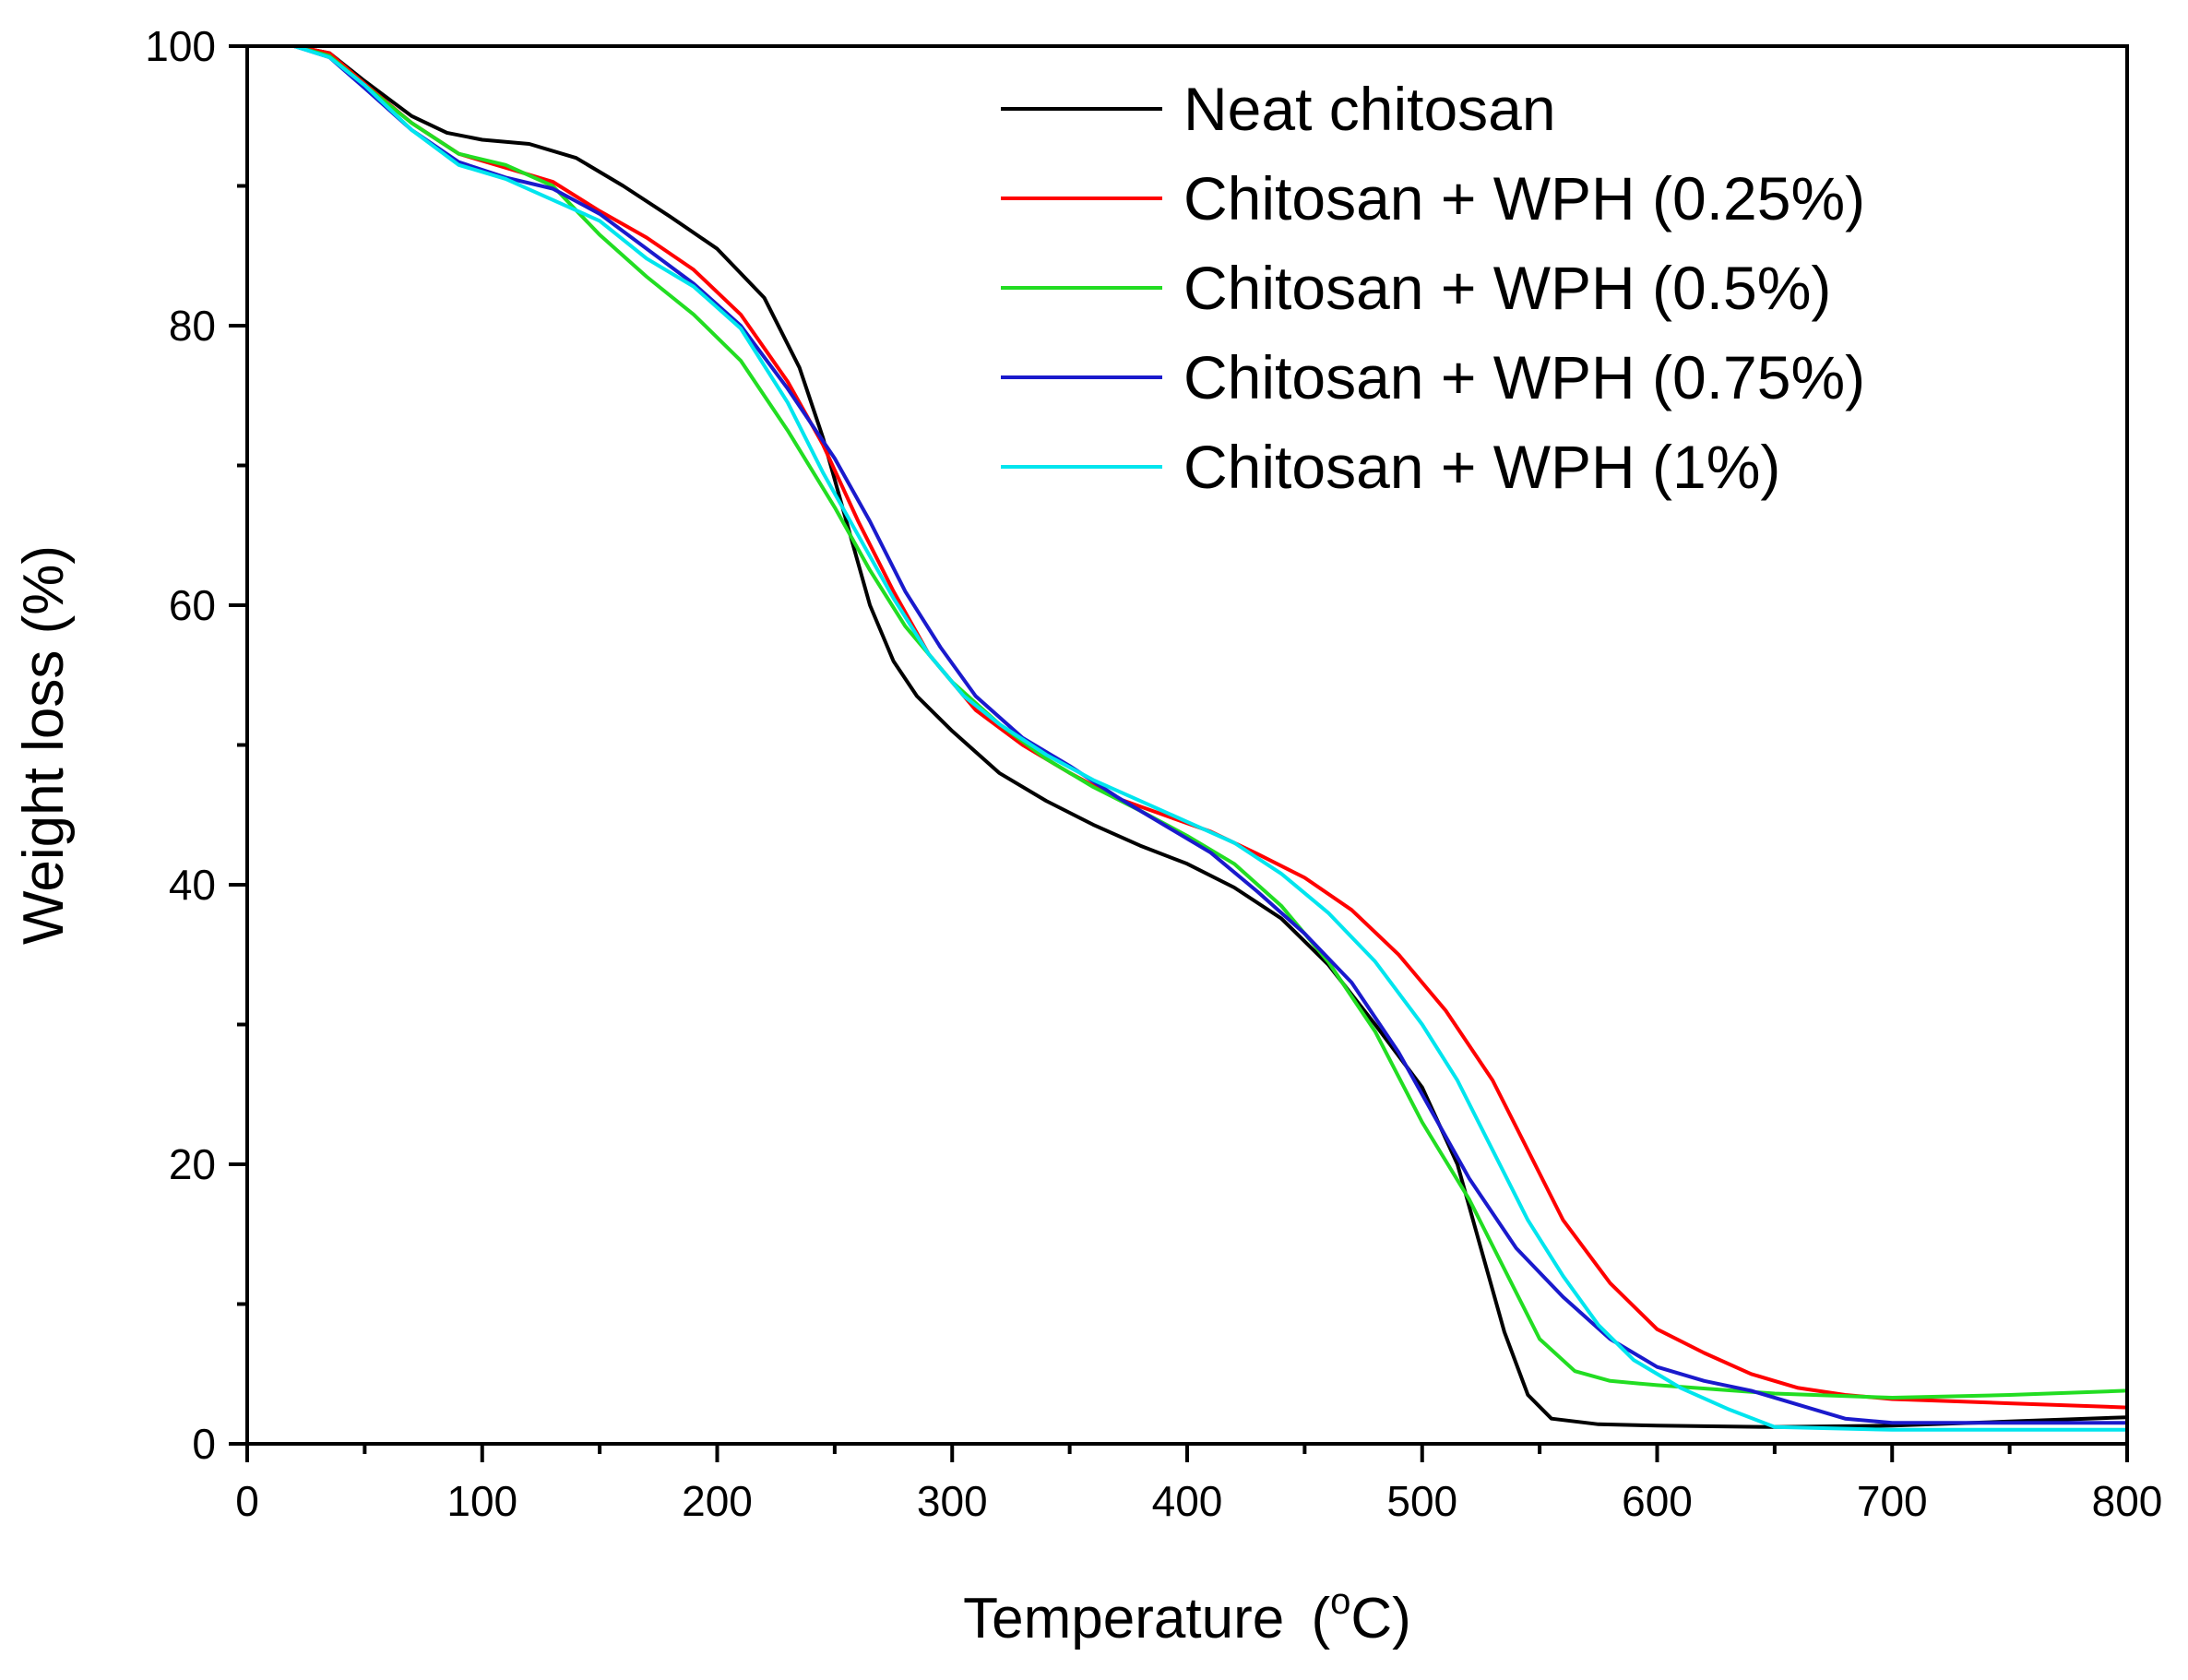 Image resolution: width=2188 pixels, height=1680 pixels. What do you see at coordinates (953, 1501) in the screenshot?
I see `x-tick-label: 300` at bounding box center [953, 1501].